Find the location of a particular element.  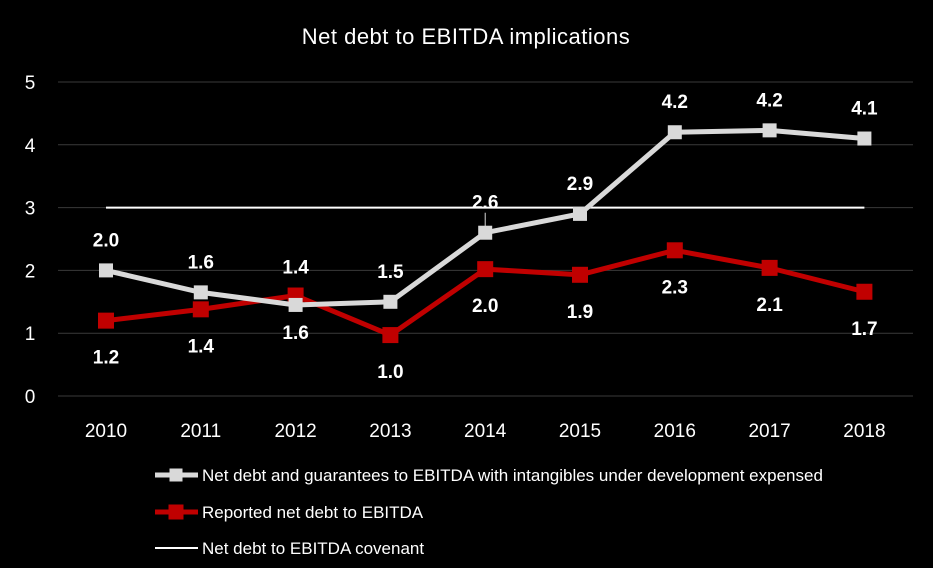

reported-data-label: 2.0 is located at coordinates (485, 306).